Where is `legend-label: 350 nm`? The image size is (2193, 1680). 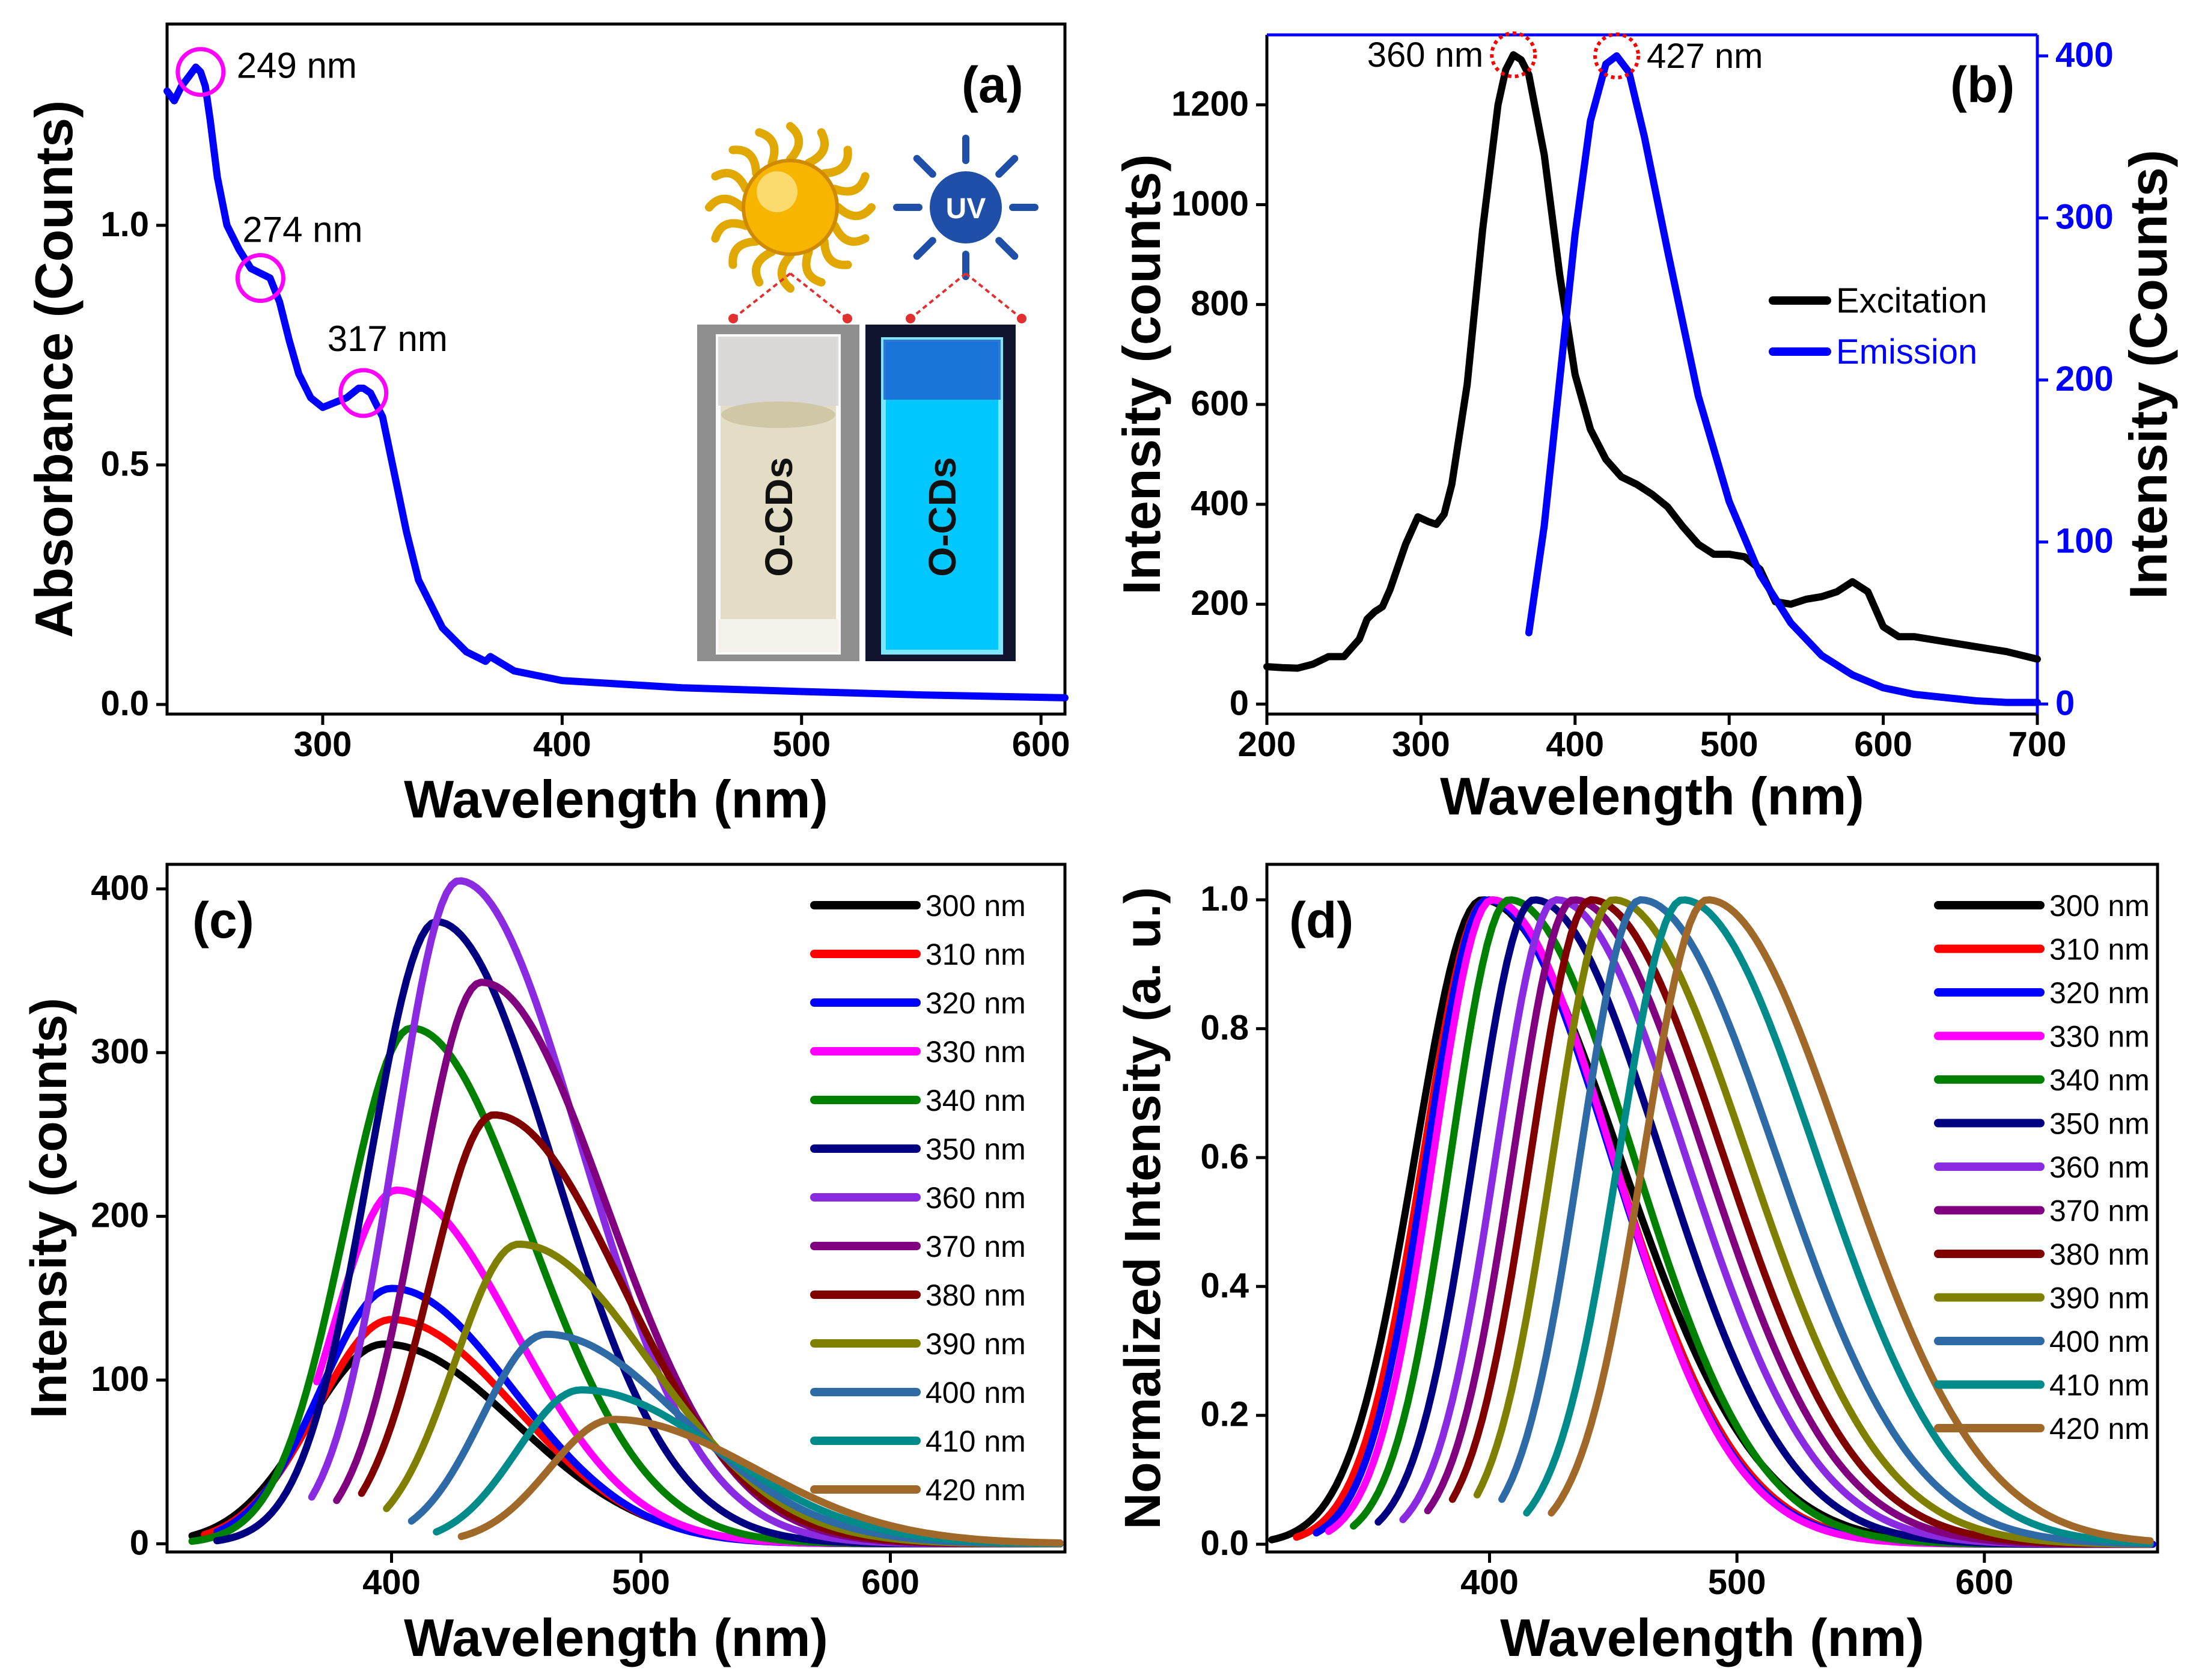 legend-label: 350 nm is located at coordinates (976, 1149).